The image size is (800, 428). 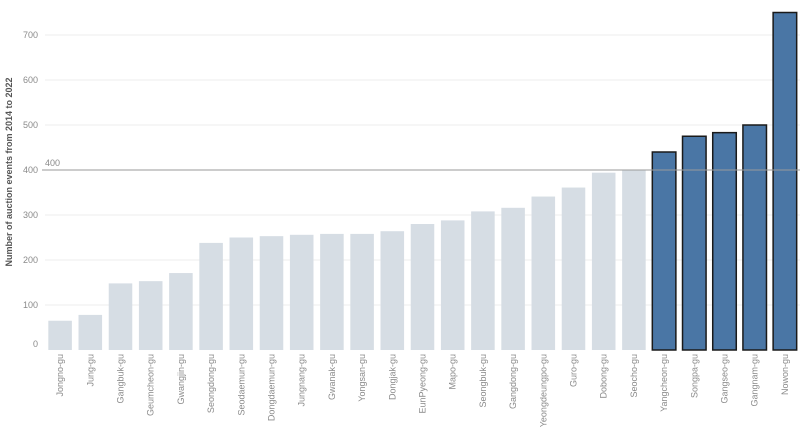 I want to click on y-tick-label: 400, so click(x=30, y=170).